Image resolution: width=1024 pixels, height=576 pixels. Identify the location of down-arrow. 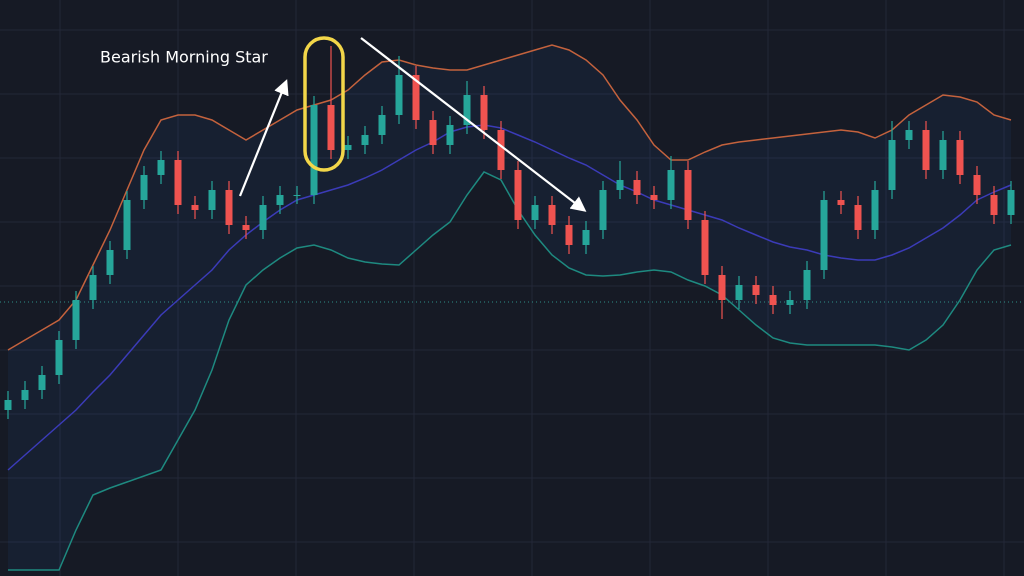
(473, 124).